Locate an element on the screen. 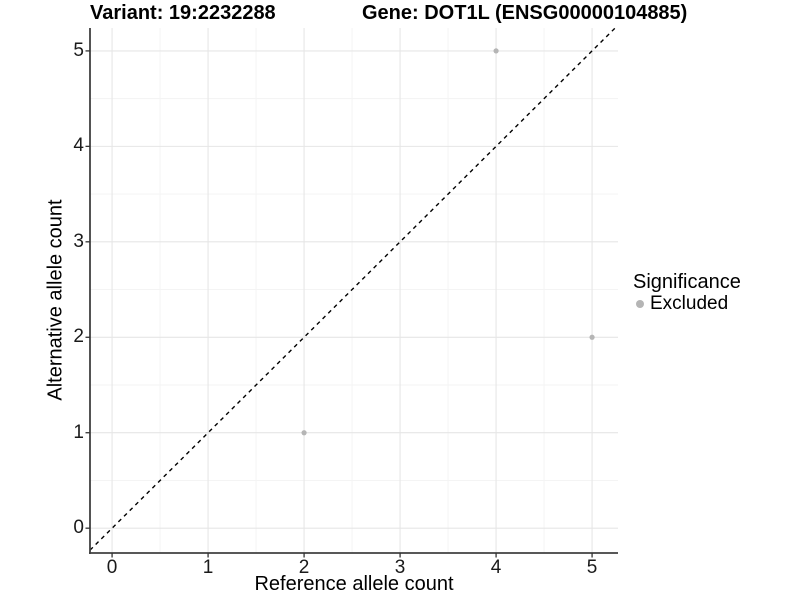  y-axis-title: Alternative allele count is located at coordinates (55, 300).